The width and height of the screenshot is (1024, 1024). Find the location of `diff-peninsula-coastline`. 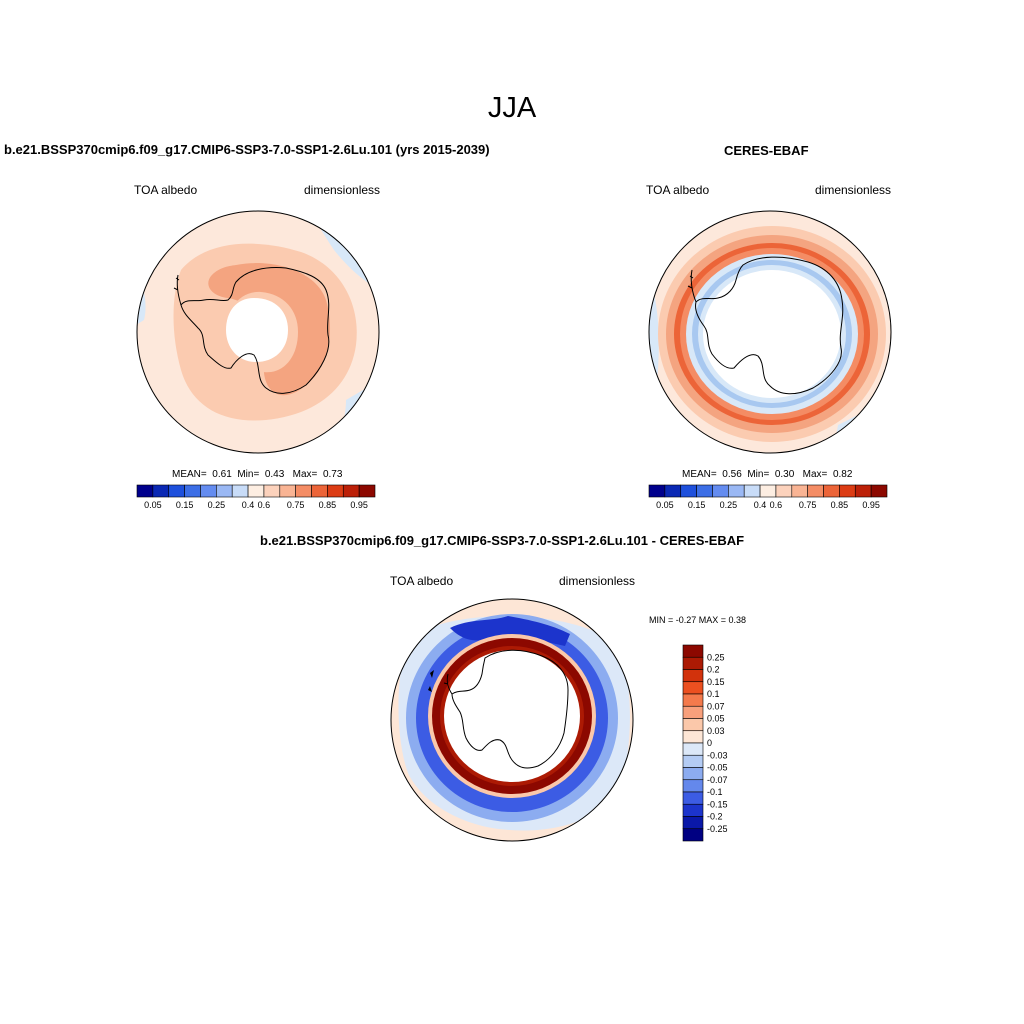

diff-peninsula-coastline is located at coordinates (448, 684).